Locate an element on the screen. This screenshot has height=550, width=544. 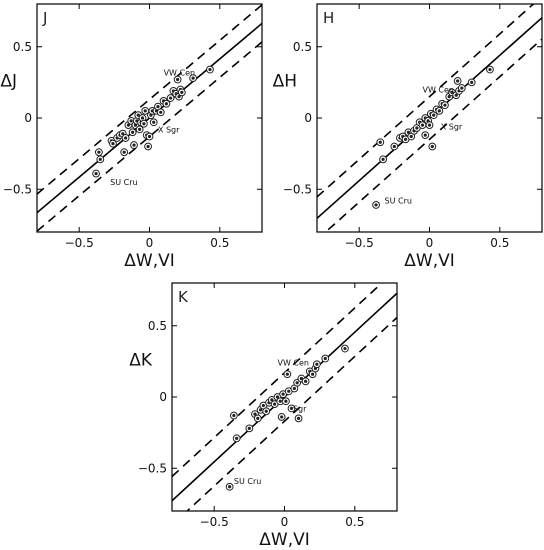
panel-letter: J is located at coordinates (44, 18).